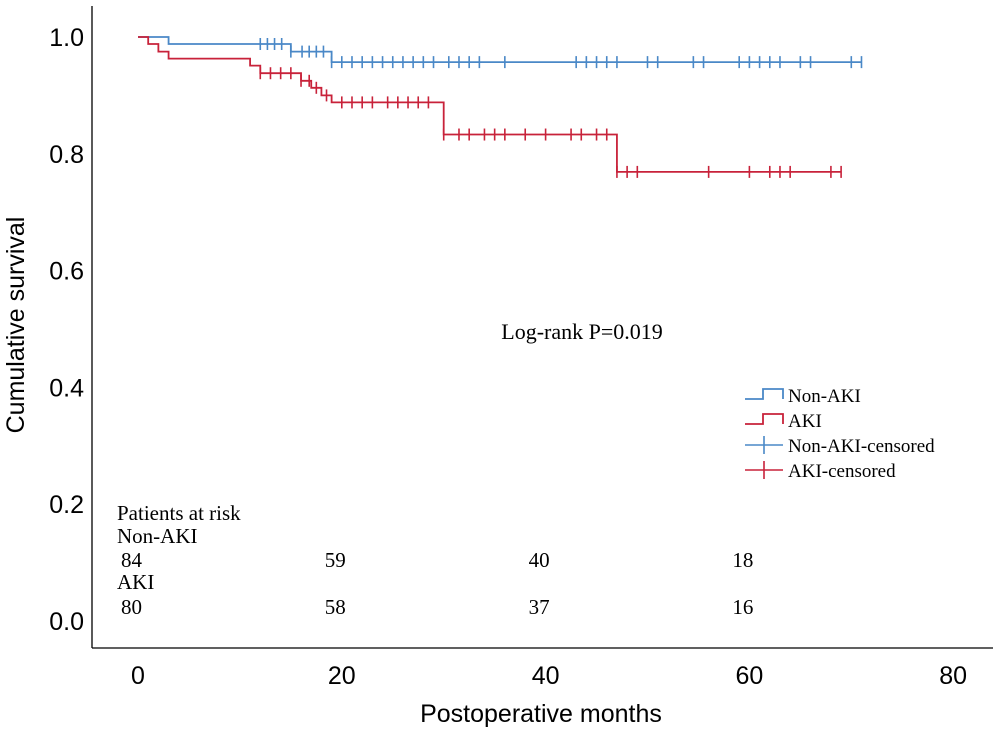 This screenshot has height=735, width=995. I want to click on y-tick-label: 0.6, so click(66, 272).